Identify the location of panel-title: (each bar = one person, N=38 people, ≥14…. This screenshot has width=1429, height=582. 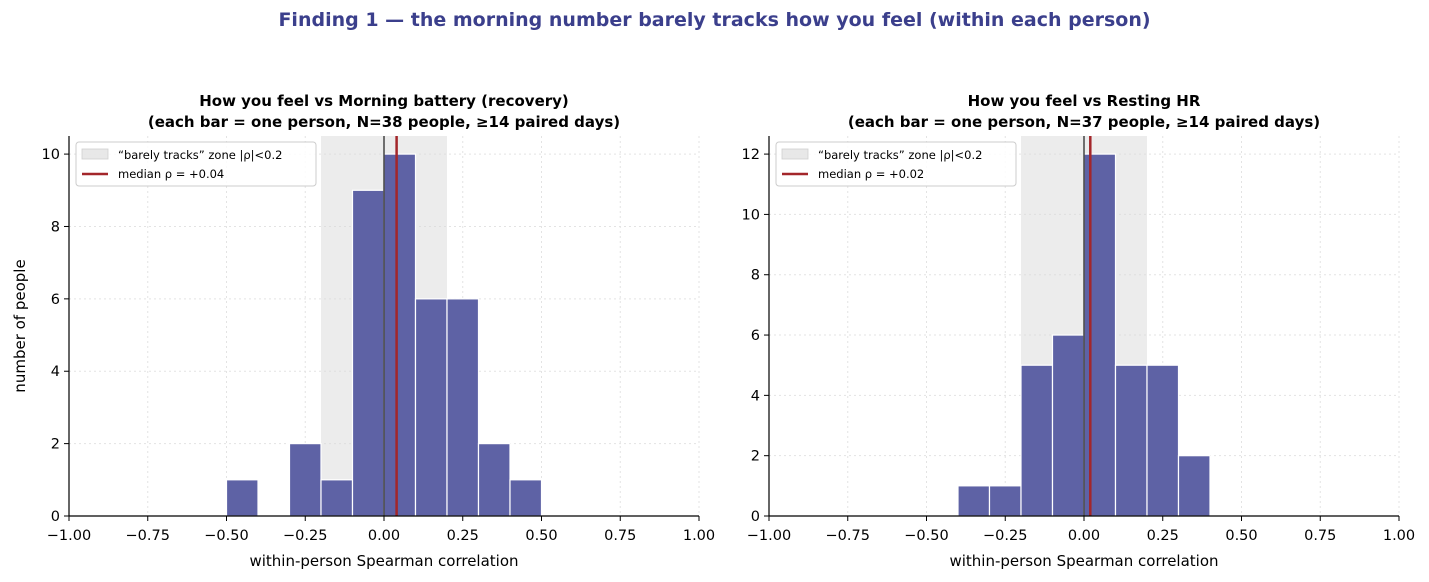
(384, 122).